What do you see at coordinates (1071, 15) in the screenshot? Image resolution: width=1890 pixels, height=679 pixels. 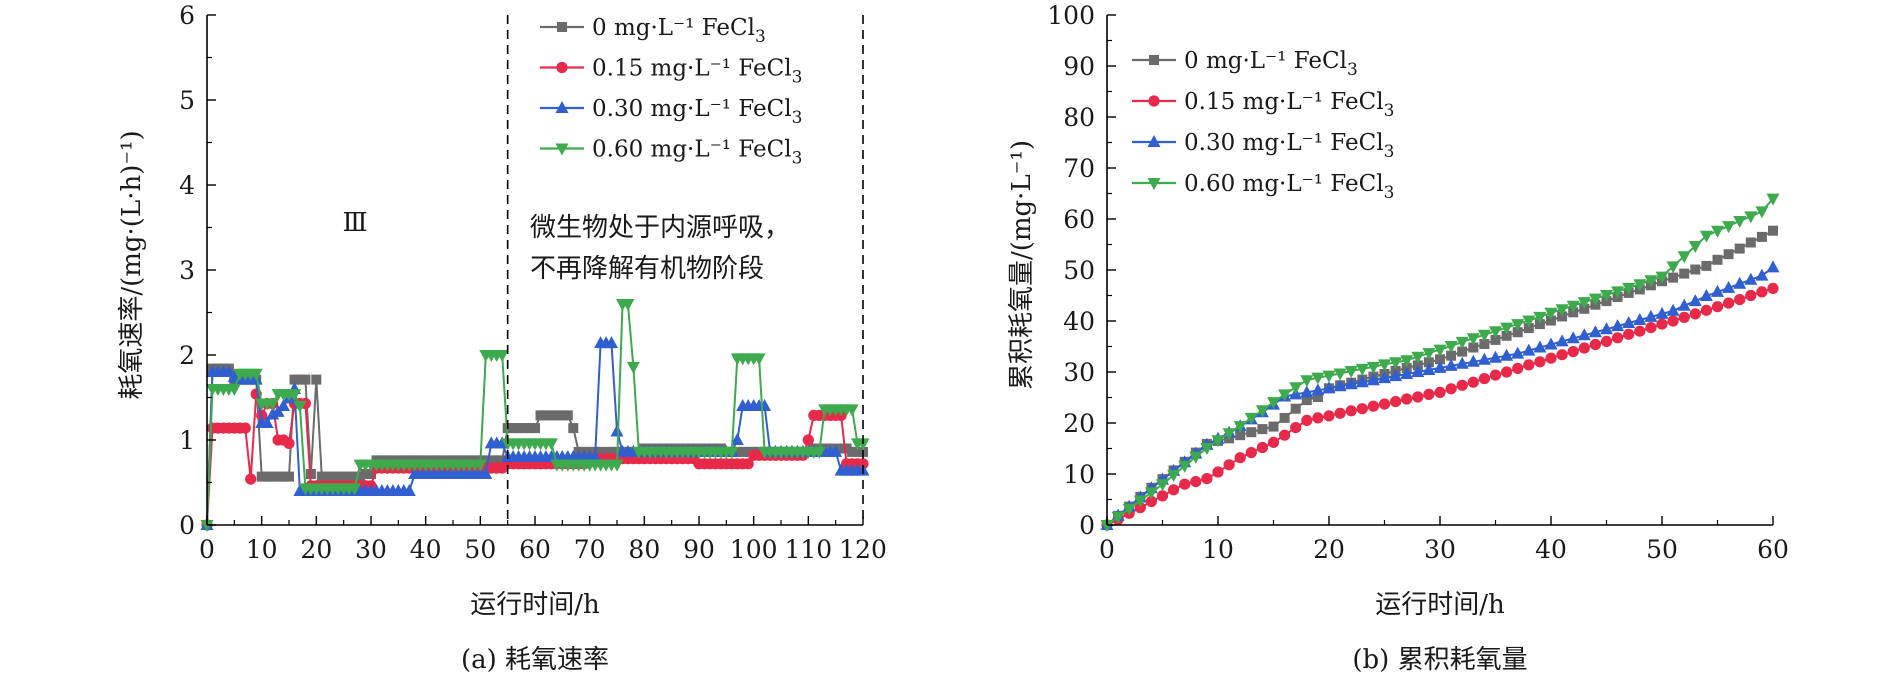 I see `y-tick-label: 100` at bounding box center [1071, 15].